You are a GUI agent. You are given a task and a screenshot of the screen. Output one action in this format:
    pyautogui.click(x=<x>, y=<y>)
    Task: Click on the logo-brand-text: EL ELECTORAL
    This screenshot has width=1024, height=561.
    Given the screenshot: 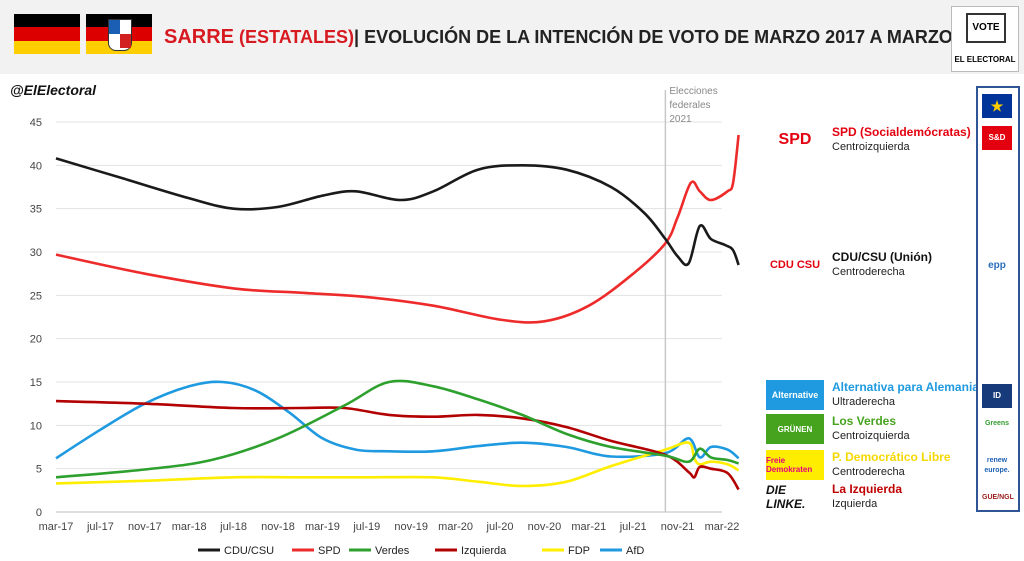 What is the action you would take?
    pyautogui.click(x=985, y=59)
    